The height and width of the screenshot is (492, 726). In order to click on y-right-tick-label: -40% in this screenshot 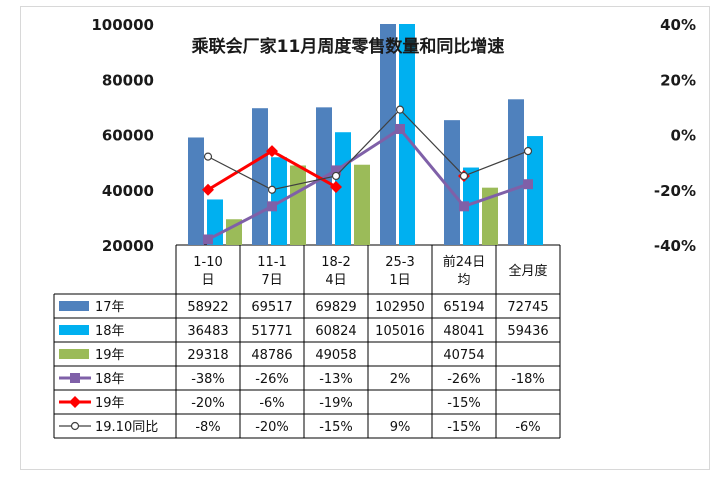, I will do `click(675, 246)`.